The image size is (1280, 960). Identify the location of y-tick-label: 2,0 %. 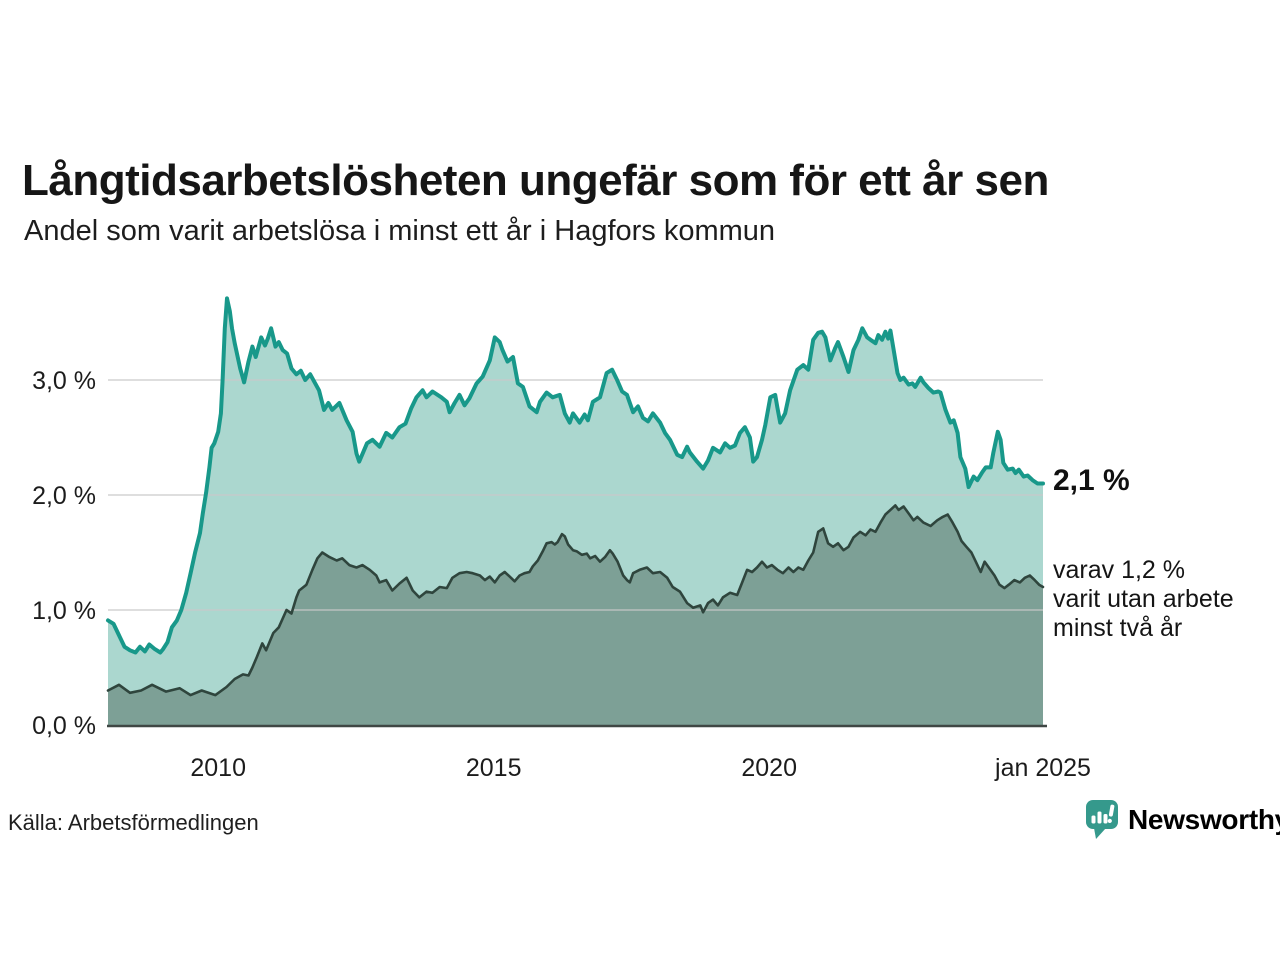
(64, 496).